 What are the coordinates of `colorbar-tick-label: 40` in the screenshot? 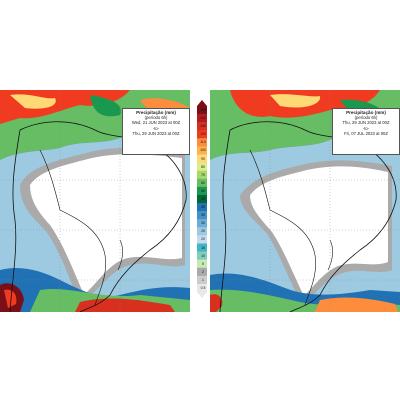 It's located at (203, 207).